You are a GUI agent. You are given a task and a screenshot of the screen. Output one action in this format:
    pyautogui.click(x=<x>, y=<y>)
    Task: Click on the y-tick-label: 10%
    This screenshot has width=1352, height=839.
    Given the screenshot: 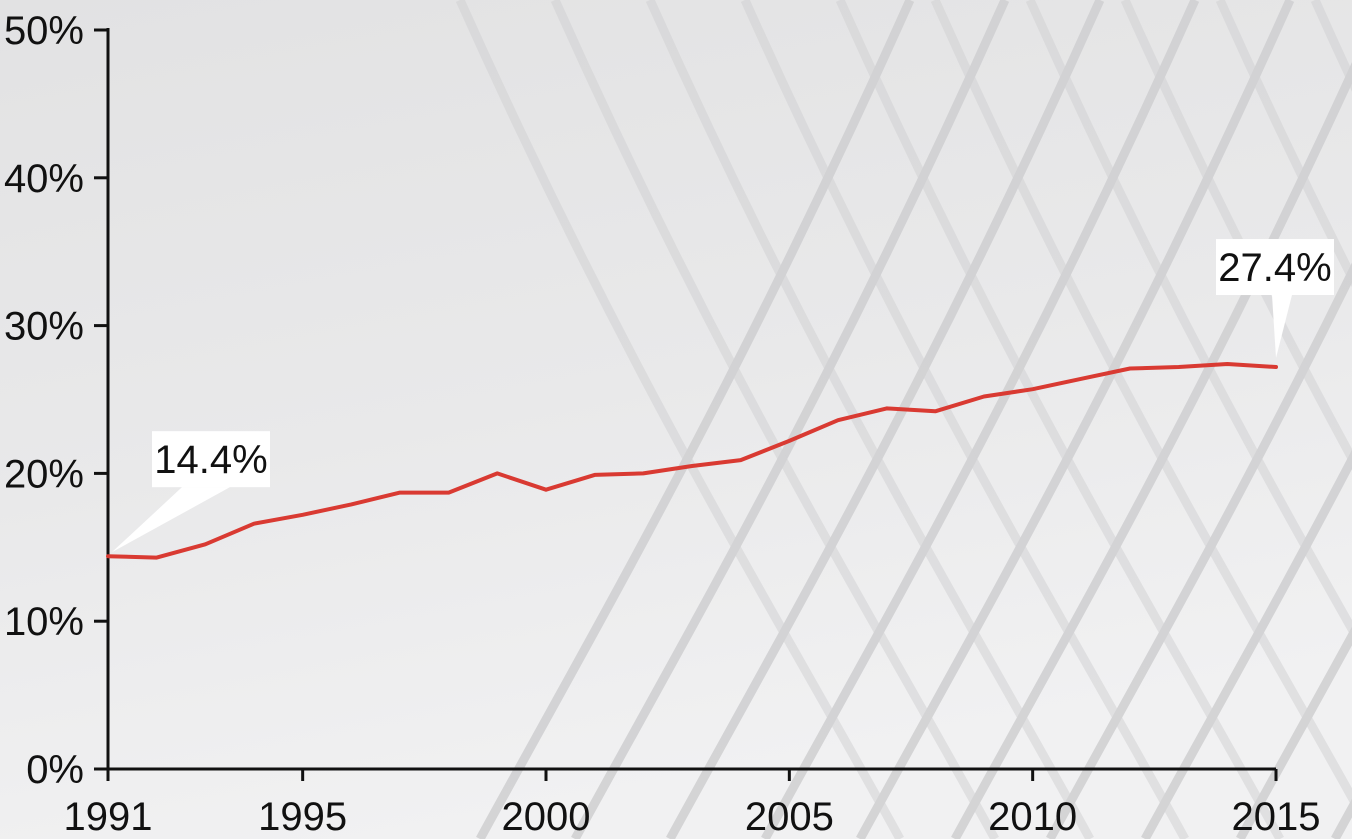 What is the action you would take?
    pyautogui.click(x=44, y=622)
    